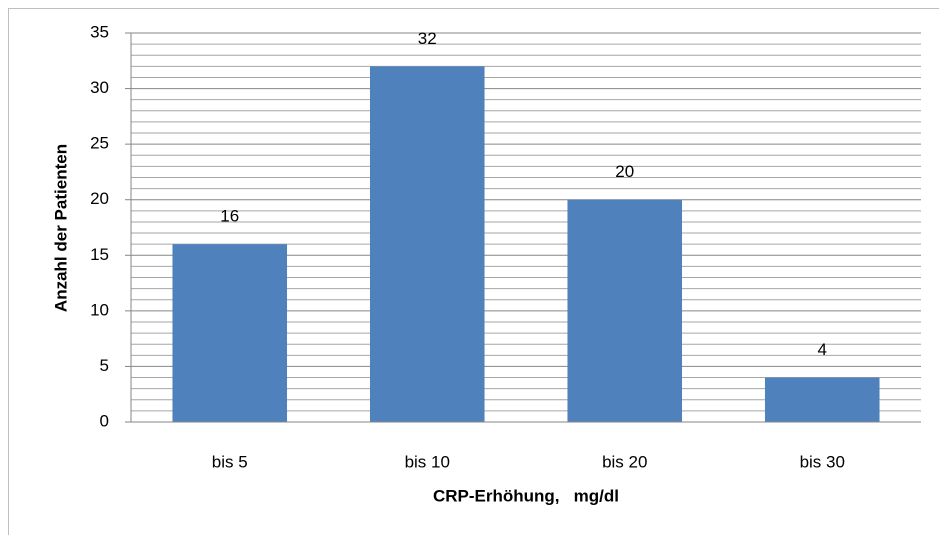  What do you see at coordinates (104, 420) in the screenshot?
I see `y-tick-label: 0` at bounding box center [104, 420].